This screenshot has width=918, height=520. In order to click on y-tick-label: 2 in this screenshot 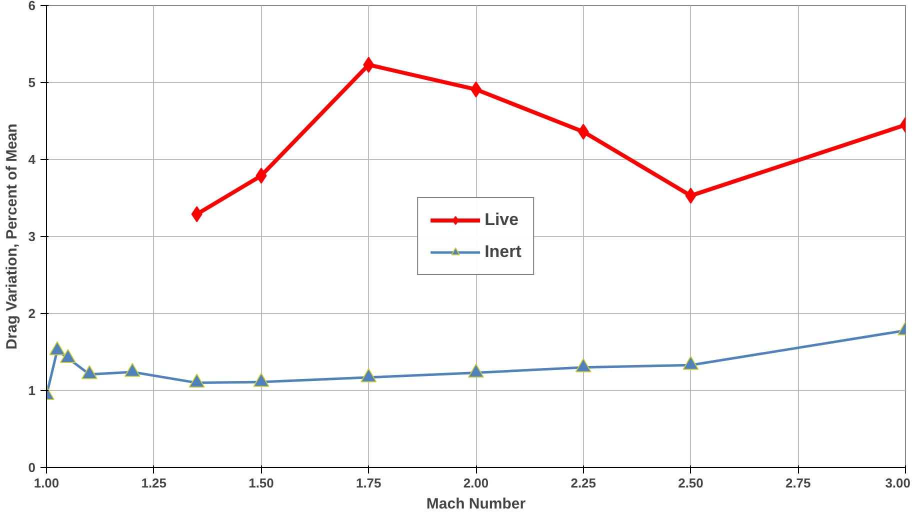, I will do `click(32, 313)`.